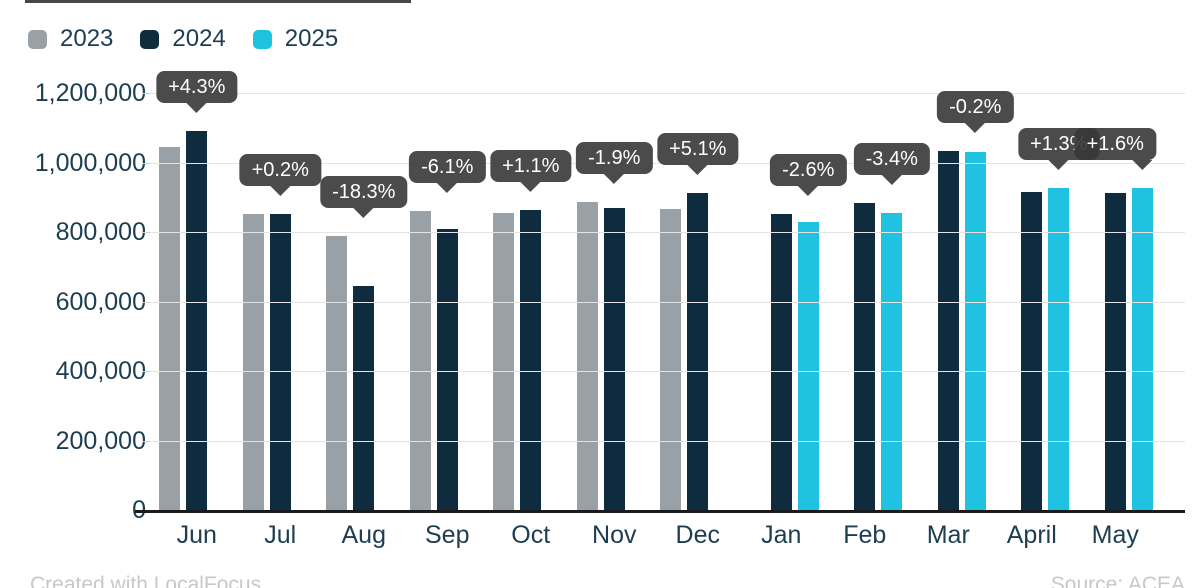 This screenshot has width=1200, height=588. I want to click on gridline-400,000, so click(666, 371).